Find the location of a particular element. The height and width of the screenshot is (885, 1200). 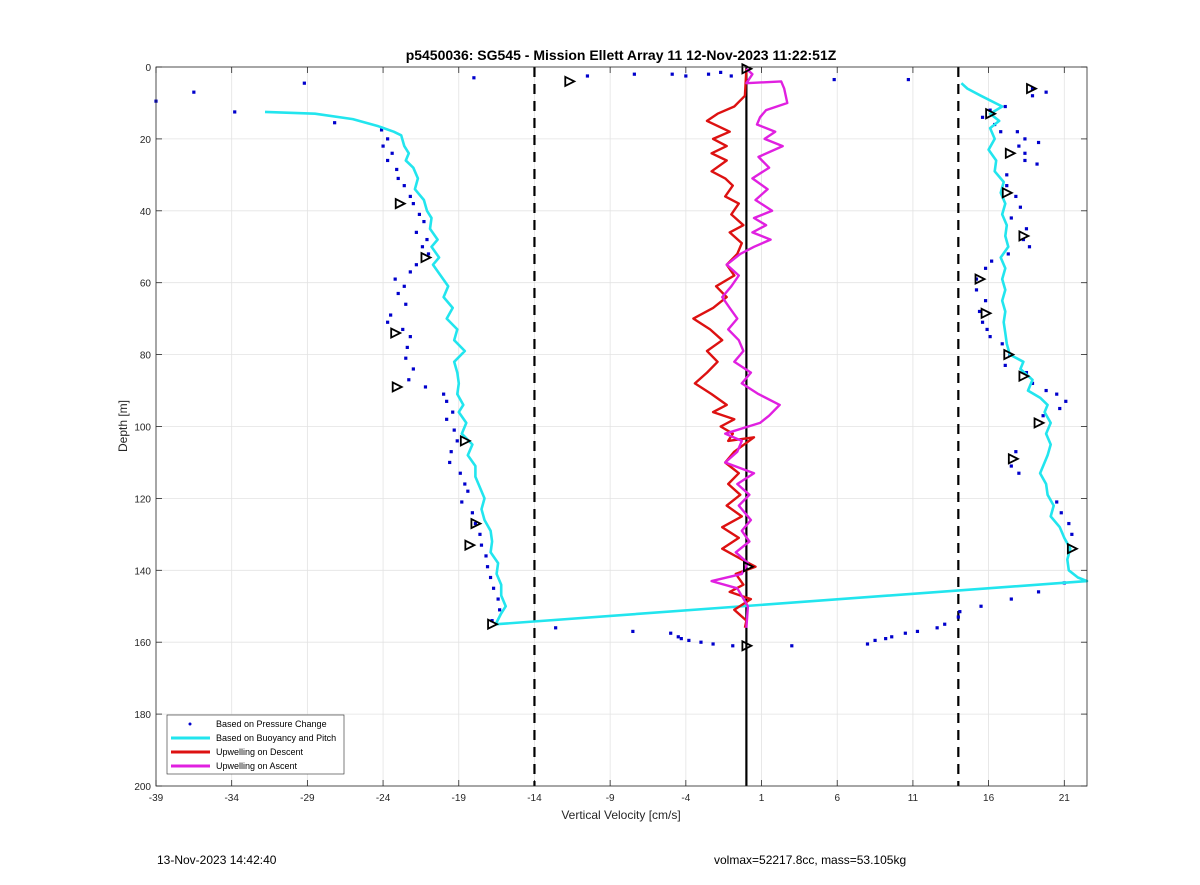

footer-vehicle-info: volmax=52217.8cc, mass=53.105kg is located at coordinates (810, 860).